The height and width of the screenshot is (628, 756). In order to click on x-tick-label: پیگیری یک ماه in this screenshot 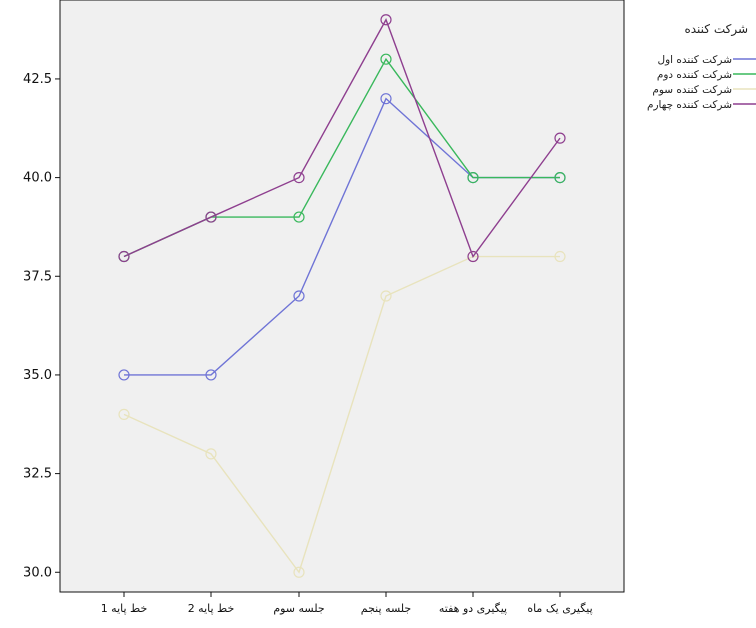, I will do `click(559, 608)`.